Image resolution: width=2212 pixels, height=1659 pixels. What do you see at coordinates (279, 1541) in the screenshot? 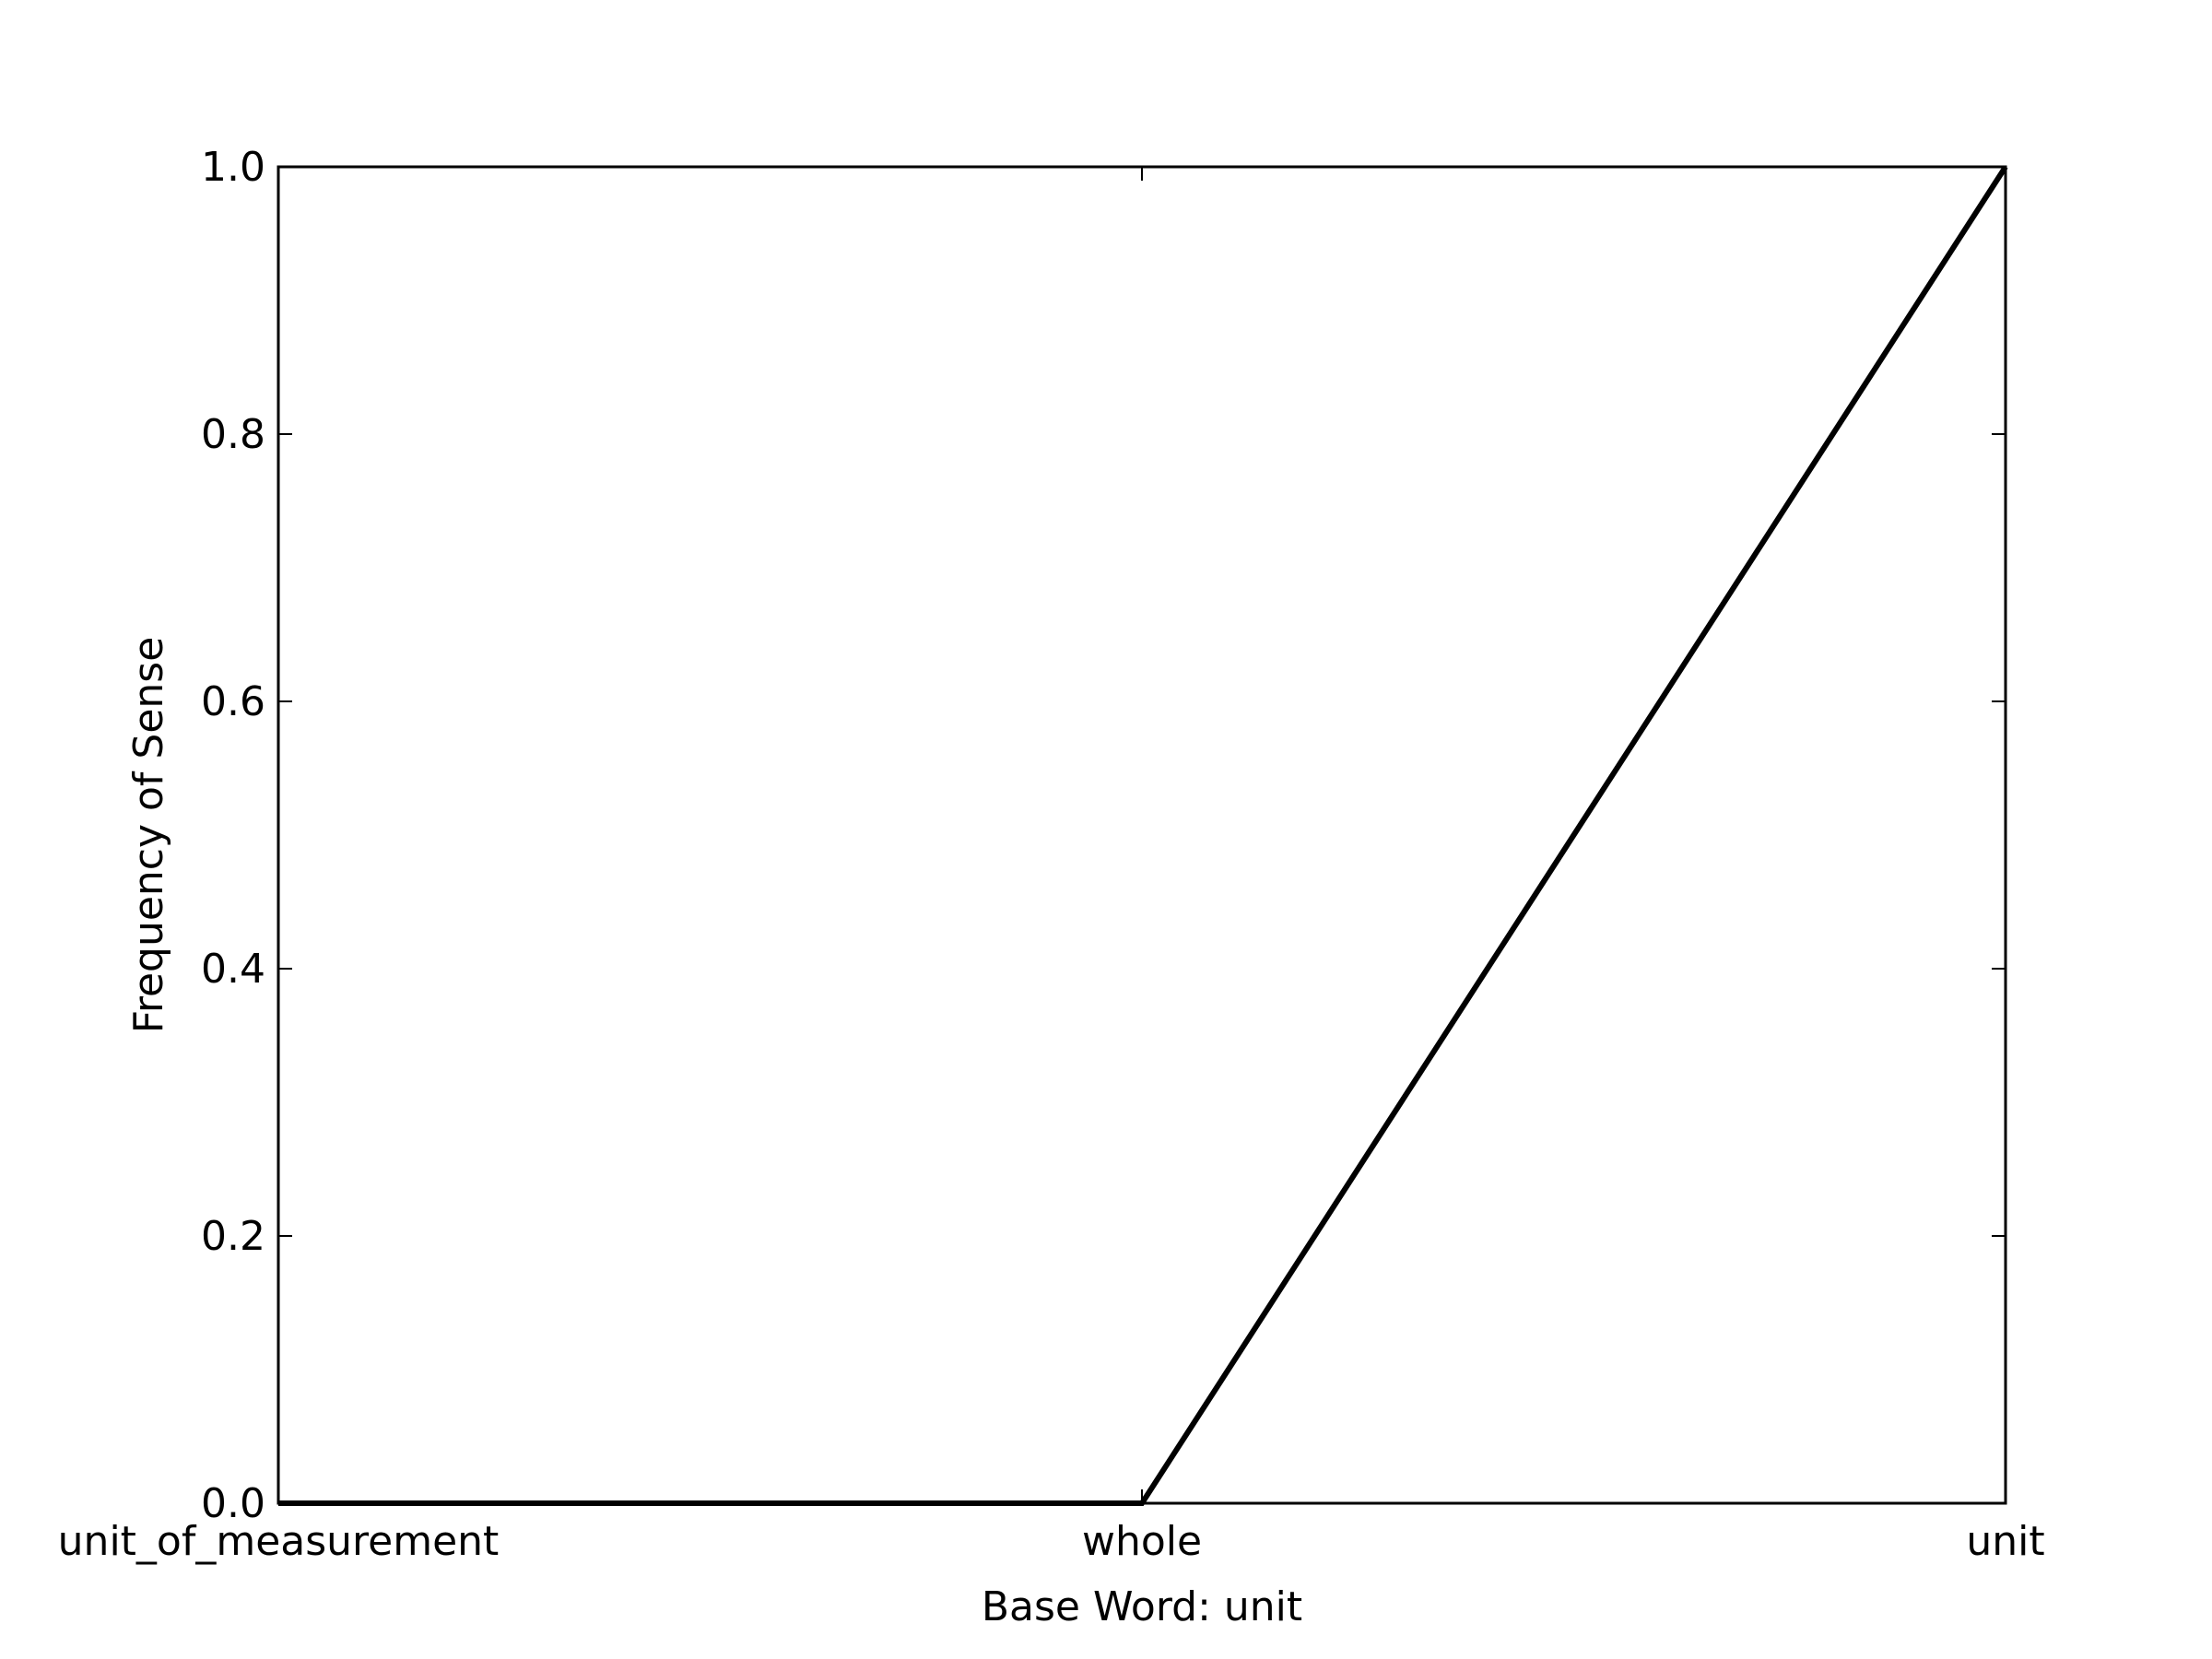
I see `x-tick-label: unit_of_measurement` at bounding box center [279, 1541].